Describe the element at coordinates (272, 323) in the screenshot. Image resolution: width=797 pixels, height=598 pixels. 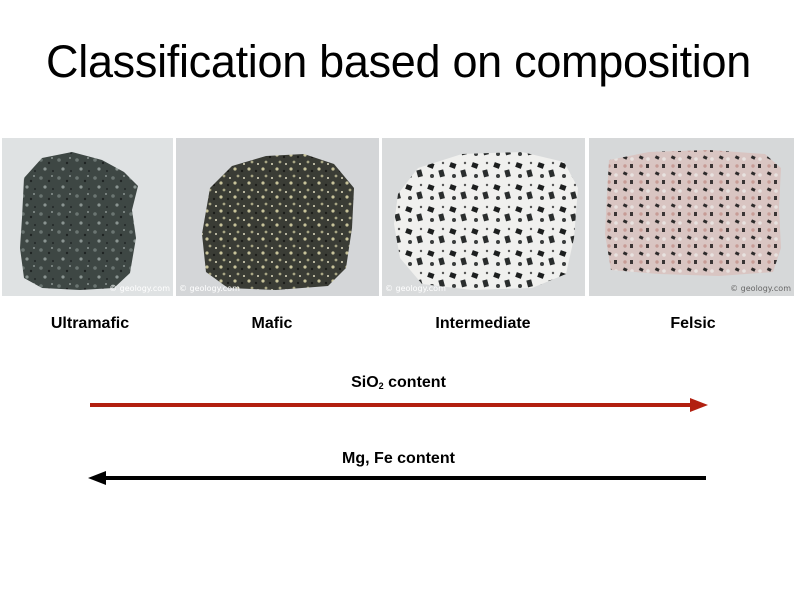
I see `rock-label-mafic: Mafic` at that location.